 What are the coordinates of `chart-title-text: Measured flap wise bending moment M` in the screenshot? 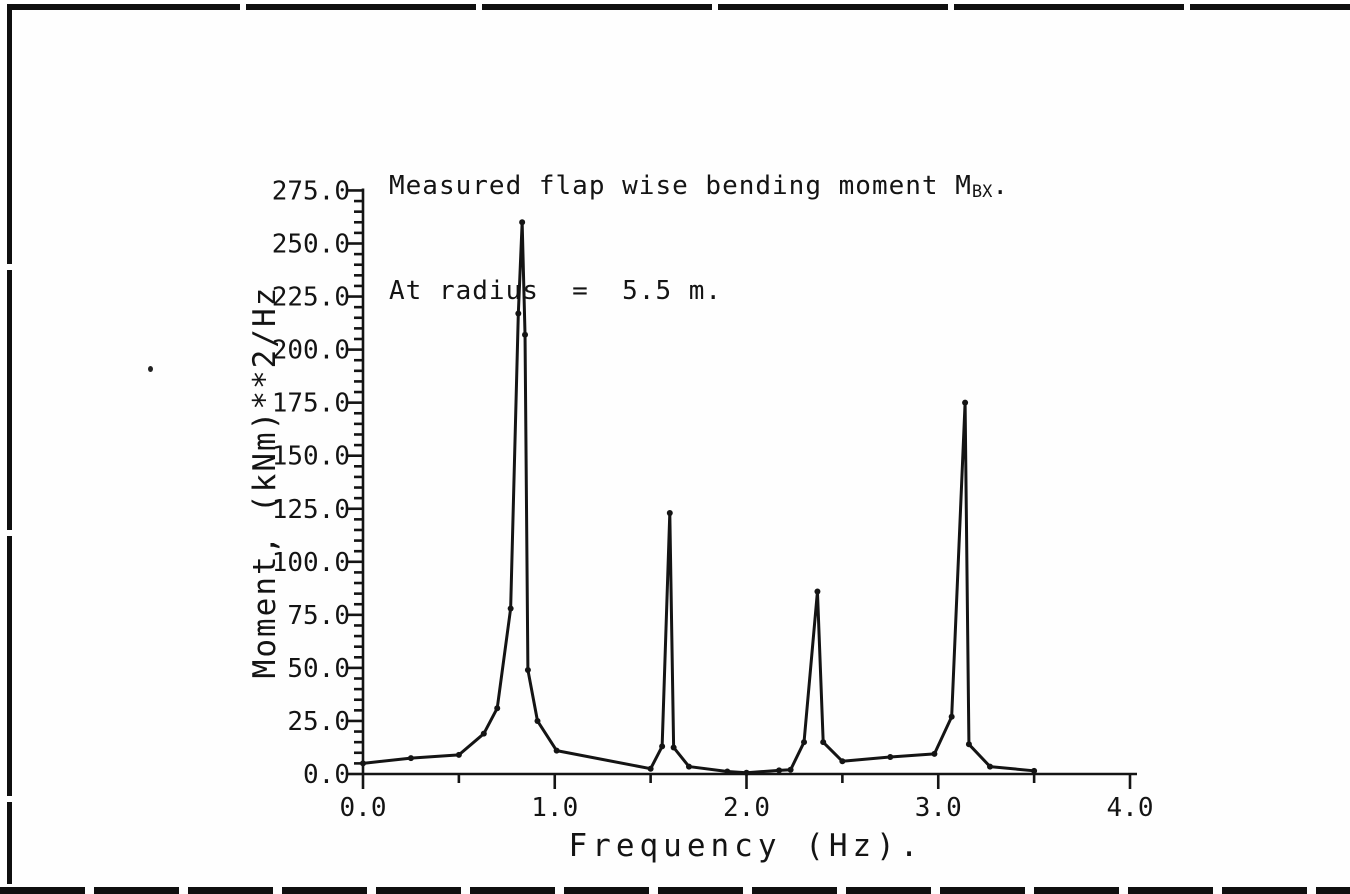 It's located at (680, 186).